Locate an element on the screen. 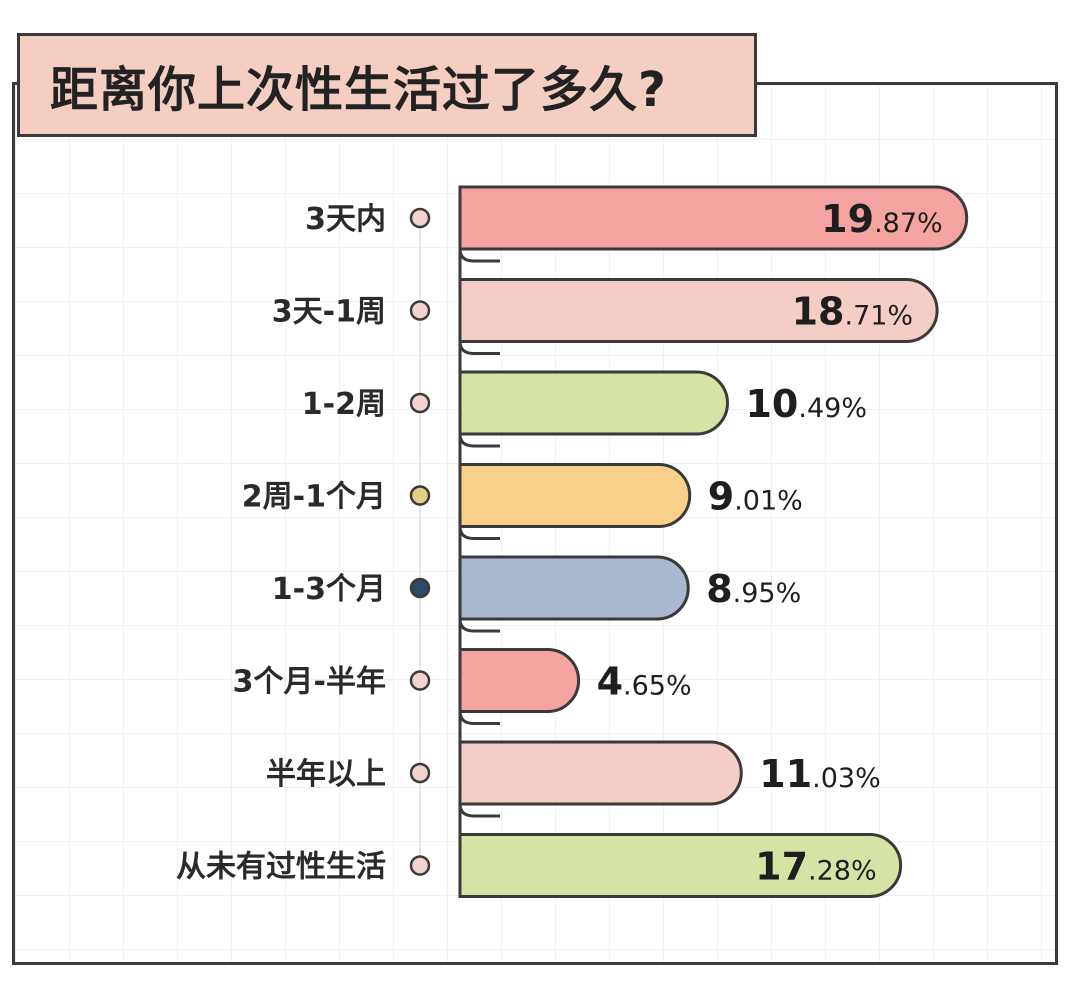 This screenshot has width=1080, height=989. value-label: 17.28% is located at coordinates (816, 867).